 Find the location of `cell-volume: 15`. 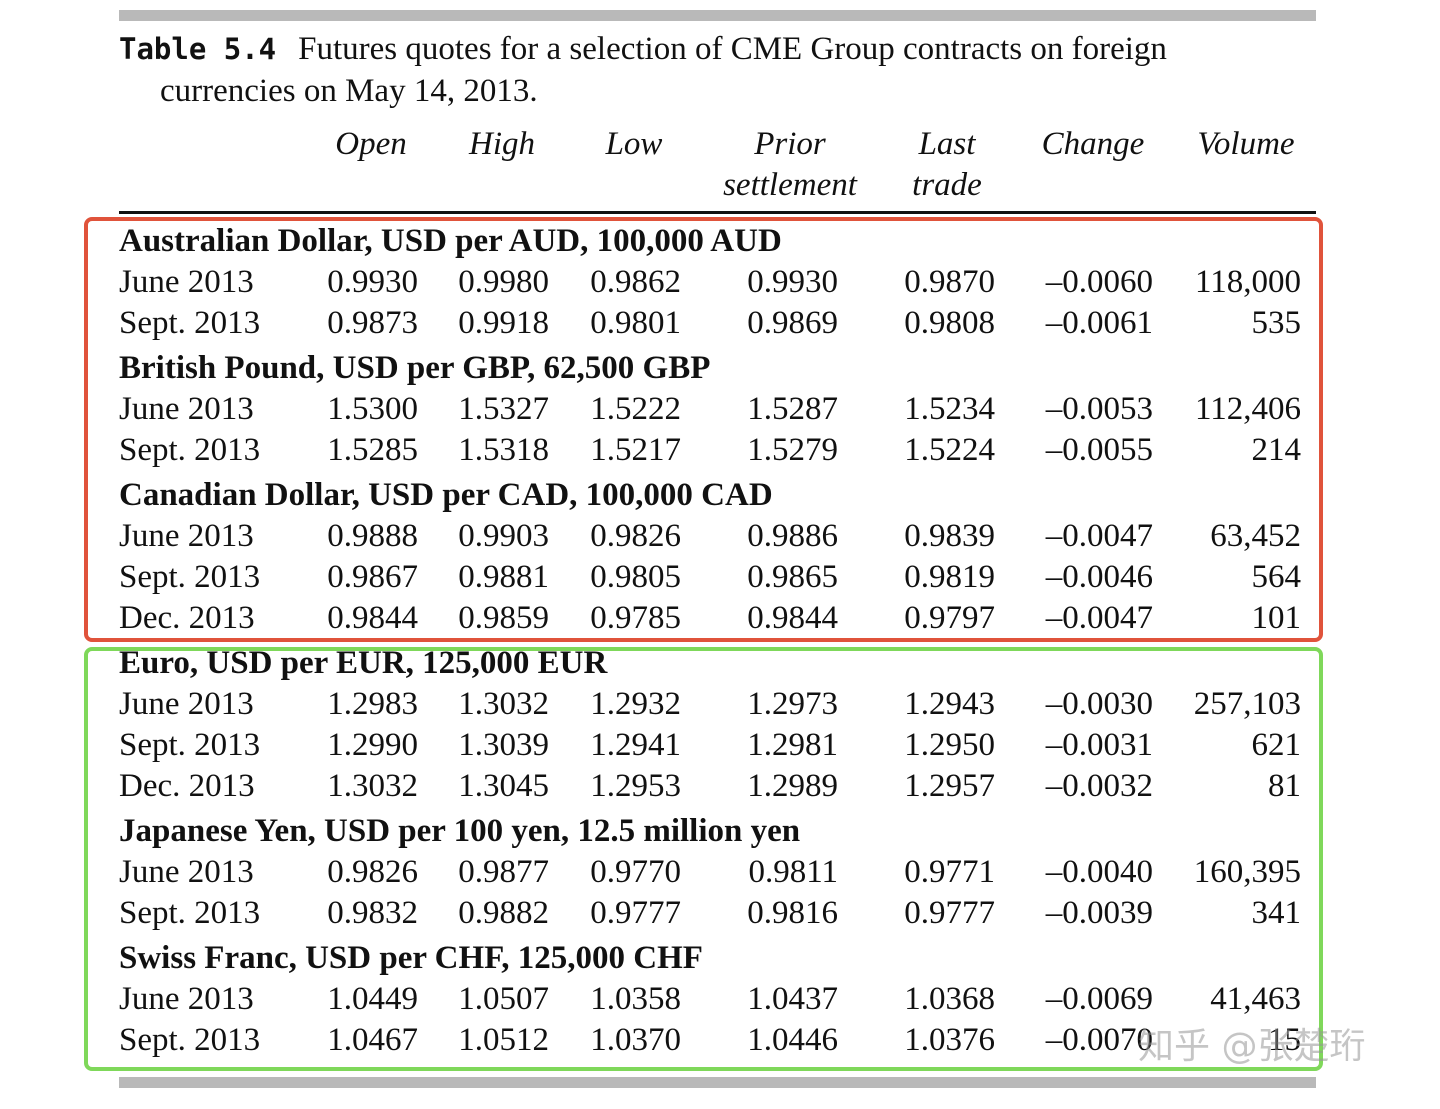

cell-volume: 15 is located at coordinates (1284, 1040).